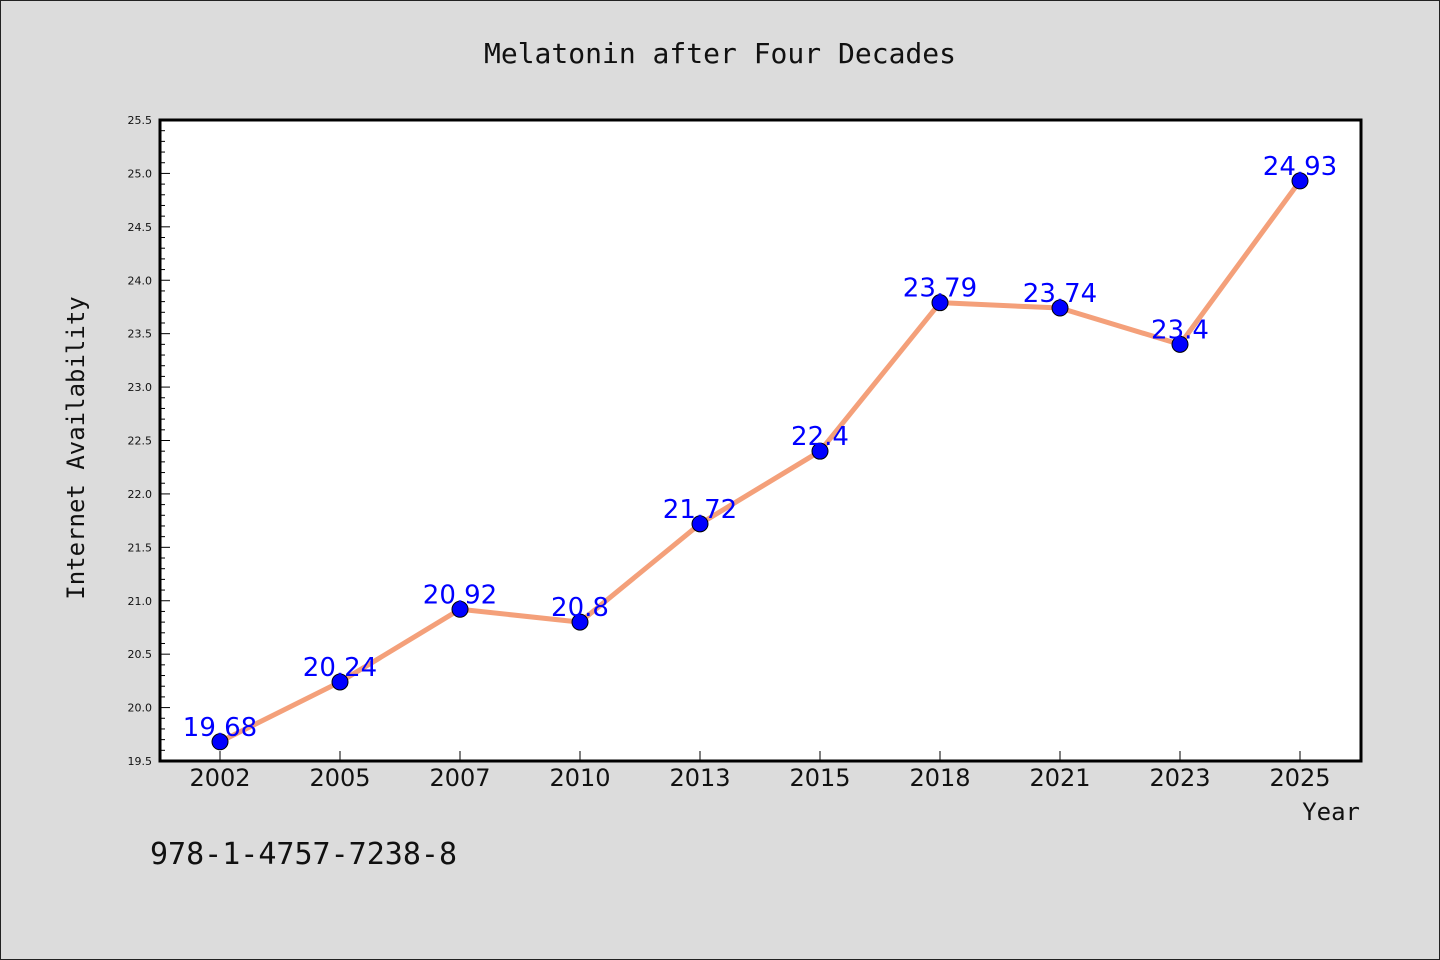 The width and height of the screenshot is (1440, 960). I want to click on data-label: 20.92, so click(460, 595).